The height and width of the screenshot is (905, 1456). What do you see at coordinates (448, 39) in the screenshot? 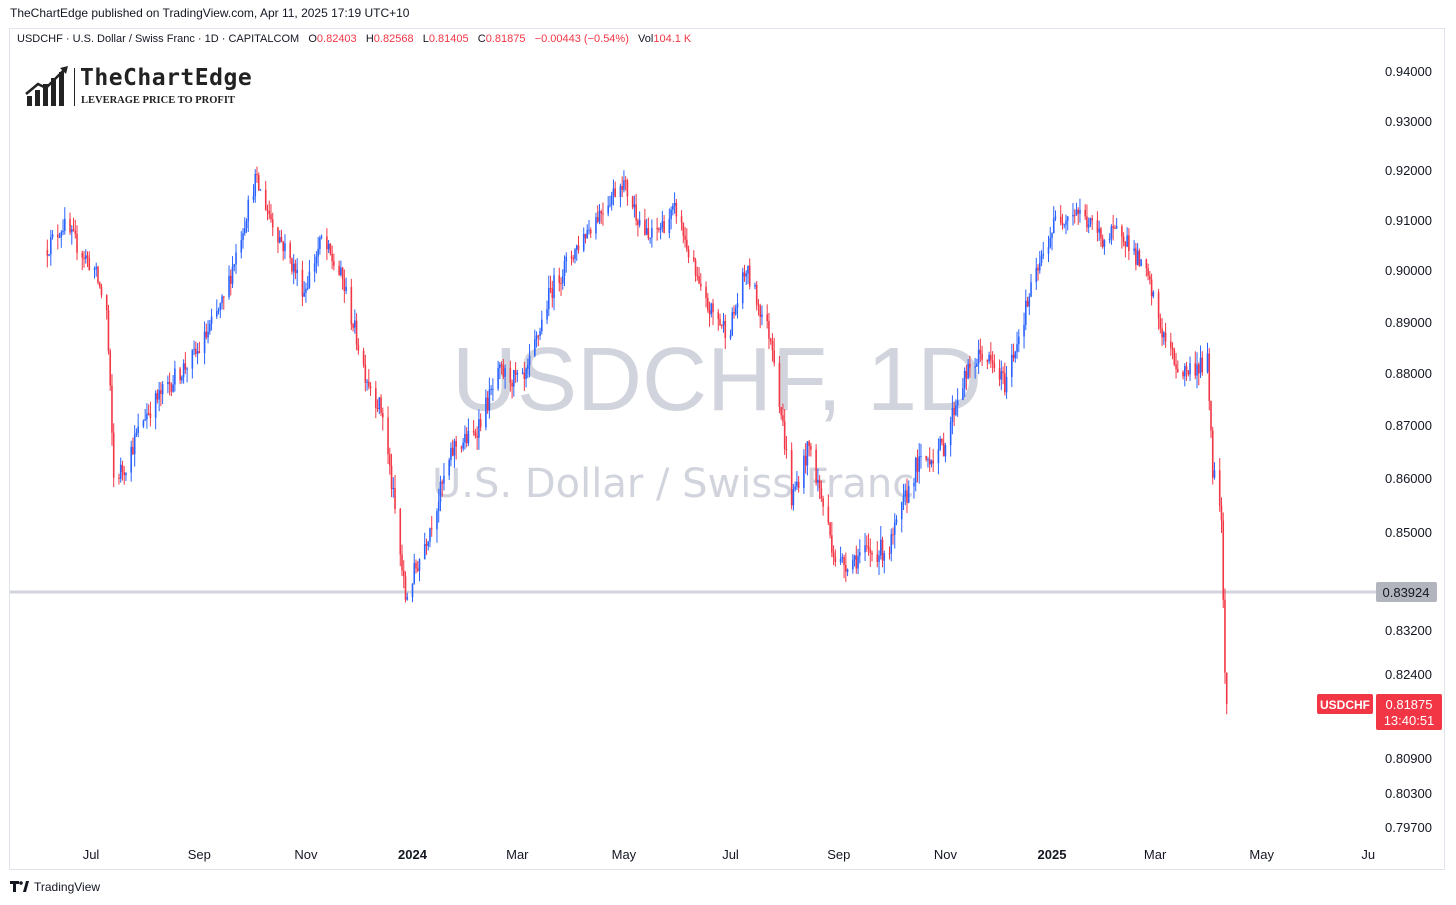
I see `low-value: 0.81405` at bounding box center [448, 39].